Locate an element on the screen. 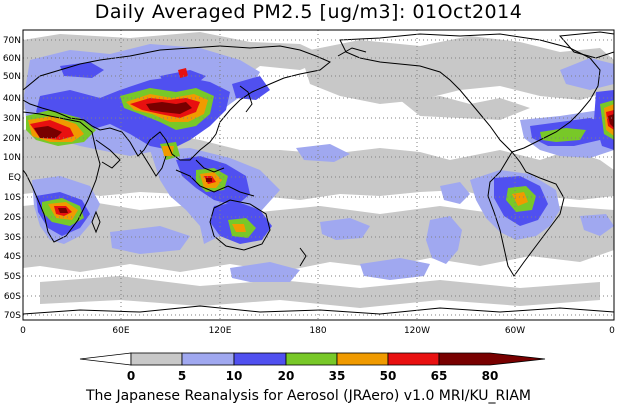 The height and width of the screenshot is (410, 617). colorbar-tick-label: 20 is located at coordinates (286, 376).